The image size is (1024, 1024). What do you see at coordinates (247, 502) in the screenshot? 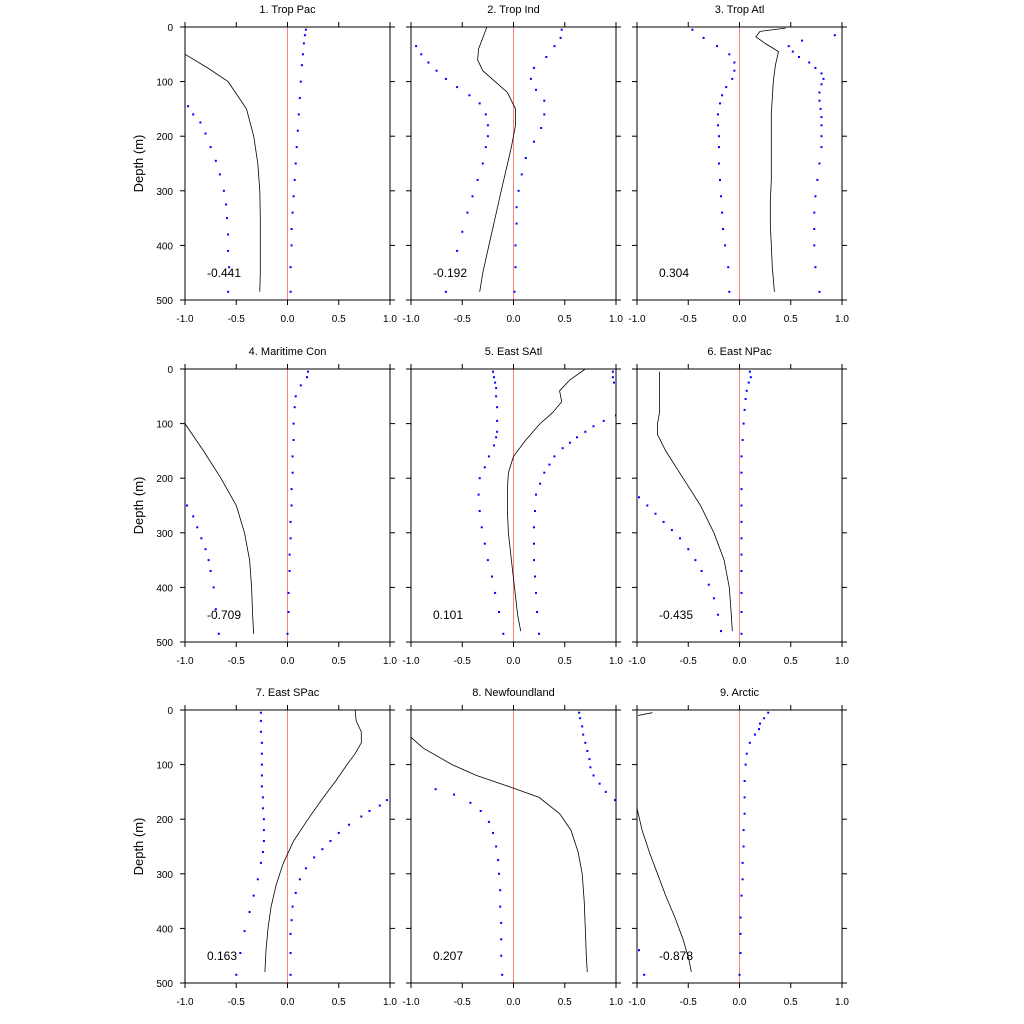
I see `chart-4-series-group` at bounding box center [247, 502].